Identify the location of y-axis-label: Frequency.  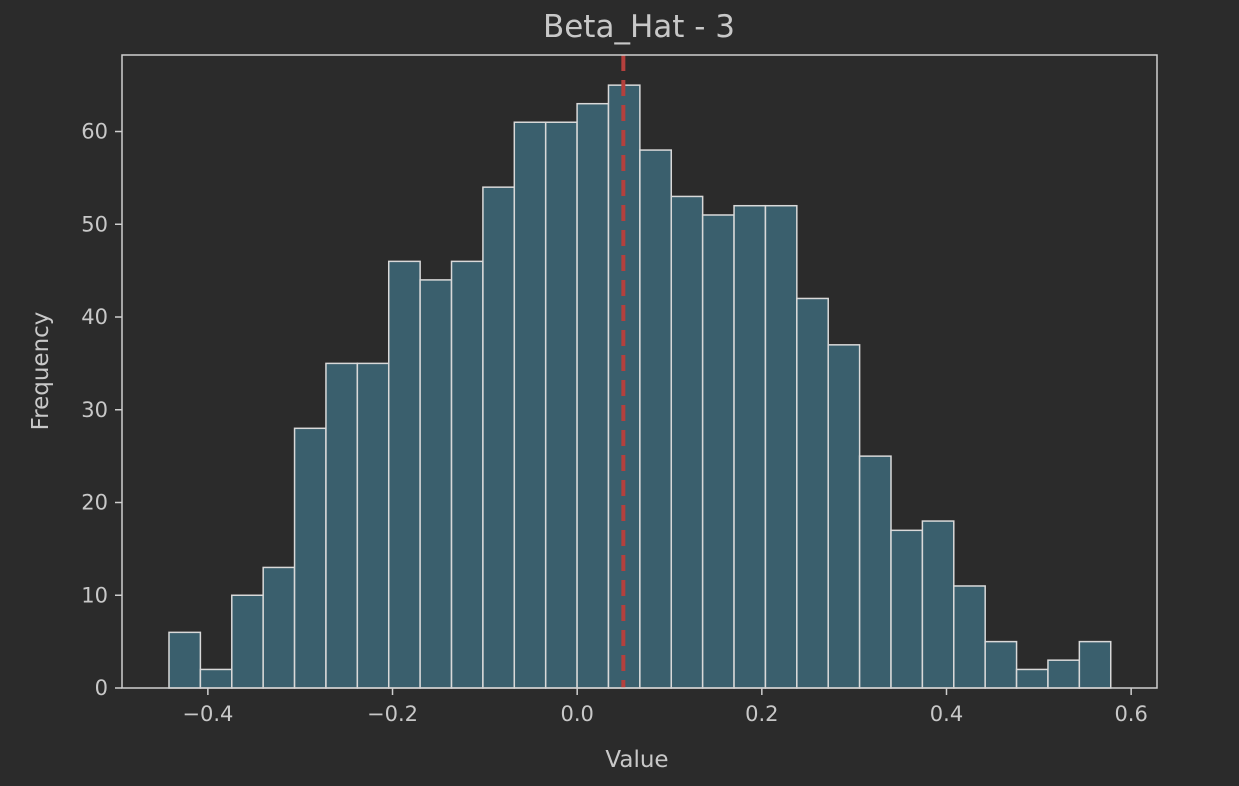
(41, 371).